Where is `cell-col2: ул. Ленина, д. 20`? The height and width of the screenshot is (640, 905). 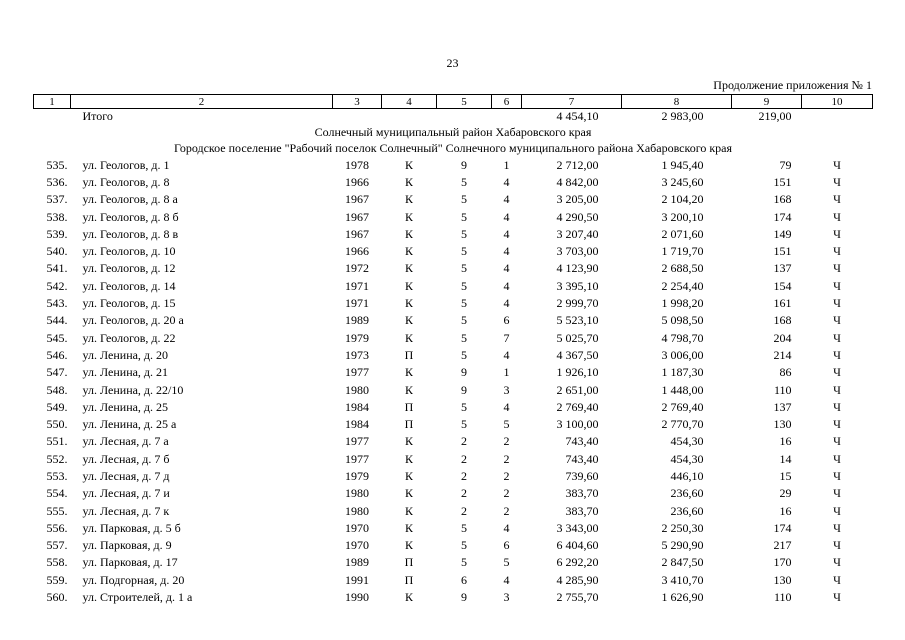
cell-col2: ул. Ленина, д. 20 is located at coordinates (125, 354).